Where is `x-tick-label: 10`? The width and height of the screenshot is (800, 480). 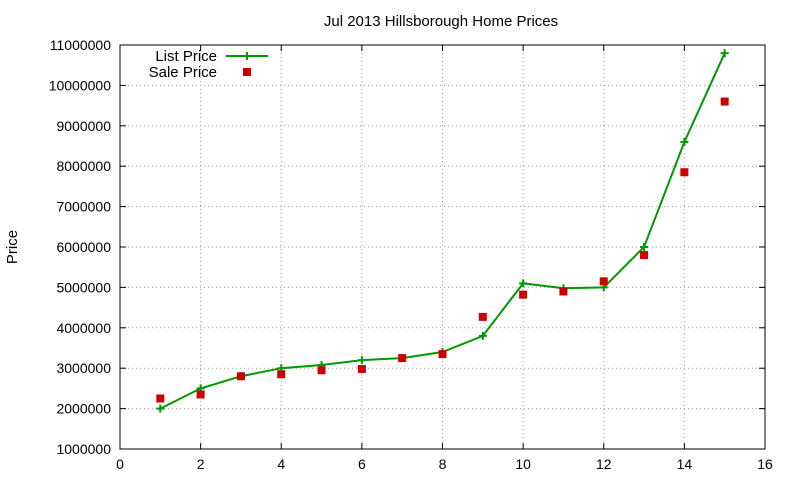 x-tick-label: 10 is located at coordinates (523, 464).